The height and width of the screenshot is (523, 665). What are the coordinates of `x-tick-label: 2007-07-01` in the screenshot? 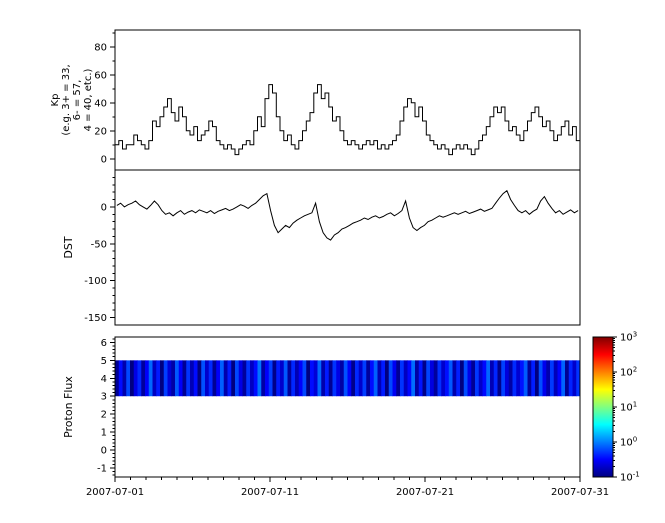 It's located at (115, 492).